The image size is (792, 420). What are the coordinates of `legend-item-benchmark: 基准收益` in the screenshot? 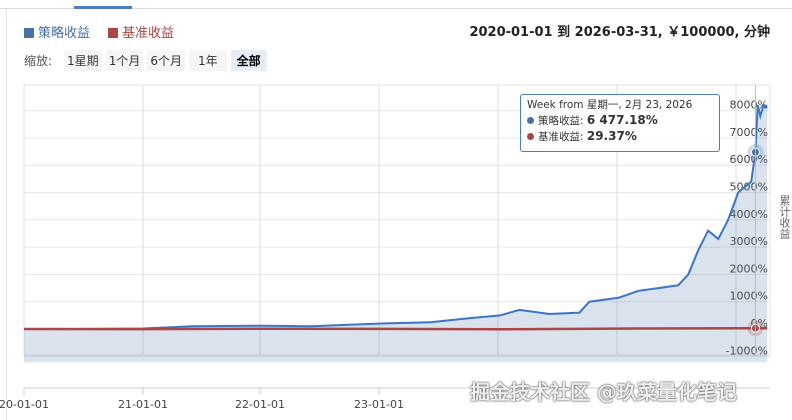 It's located at (141, 31).